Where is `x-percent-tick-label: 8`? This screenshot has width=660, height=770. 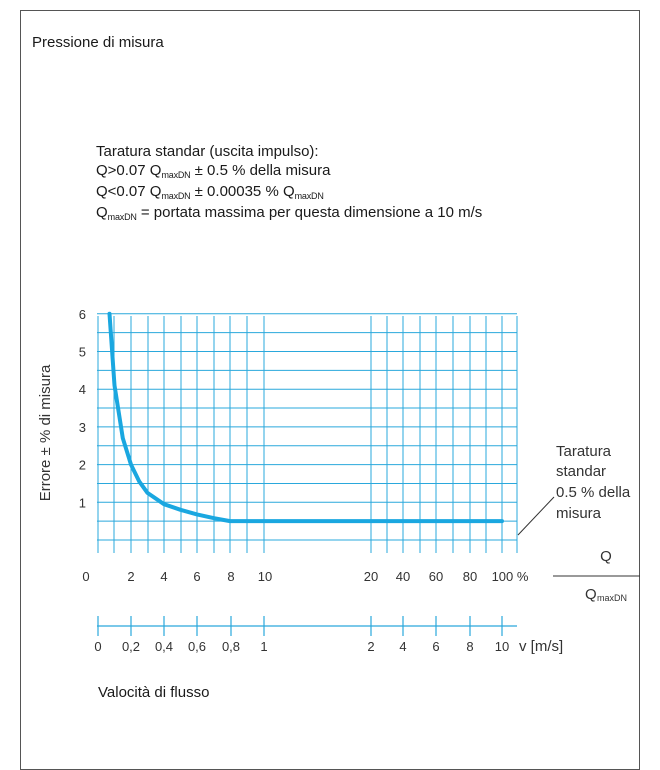 x-percent-tick-label: 8 is located at coordinates (230, 576).